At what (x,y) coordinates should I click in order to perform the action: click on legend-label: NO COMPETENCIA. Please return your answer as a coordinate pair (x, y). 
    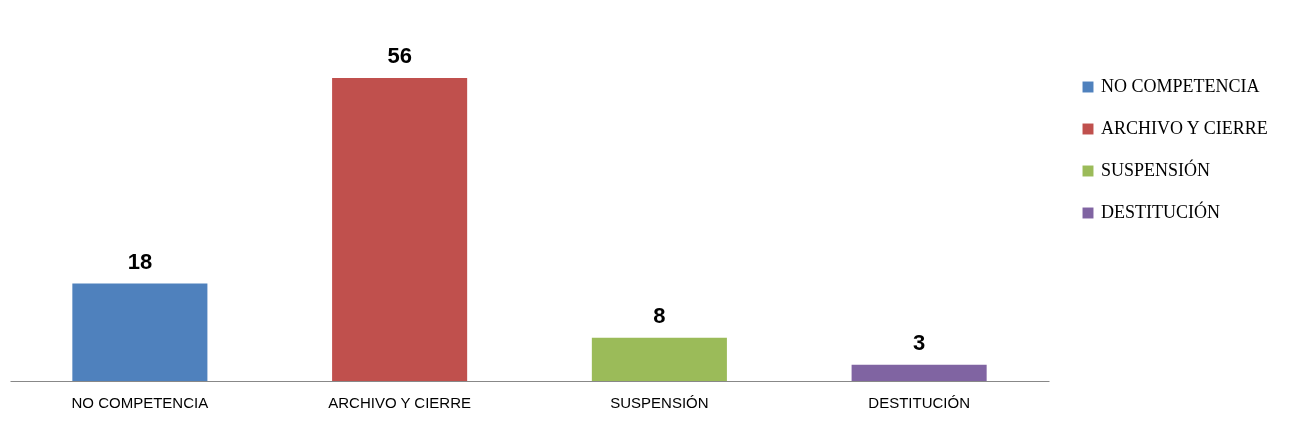
    Looking at the image, I should click on (1180, 86).